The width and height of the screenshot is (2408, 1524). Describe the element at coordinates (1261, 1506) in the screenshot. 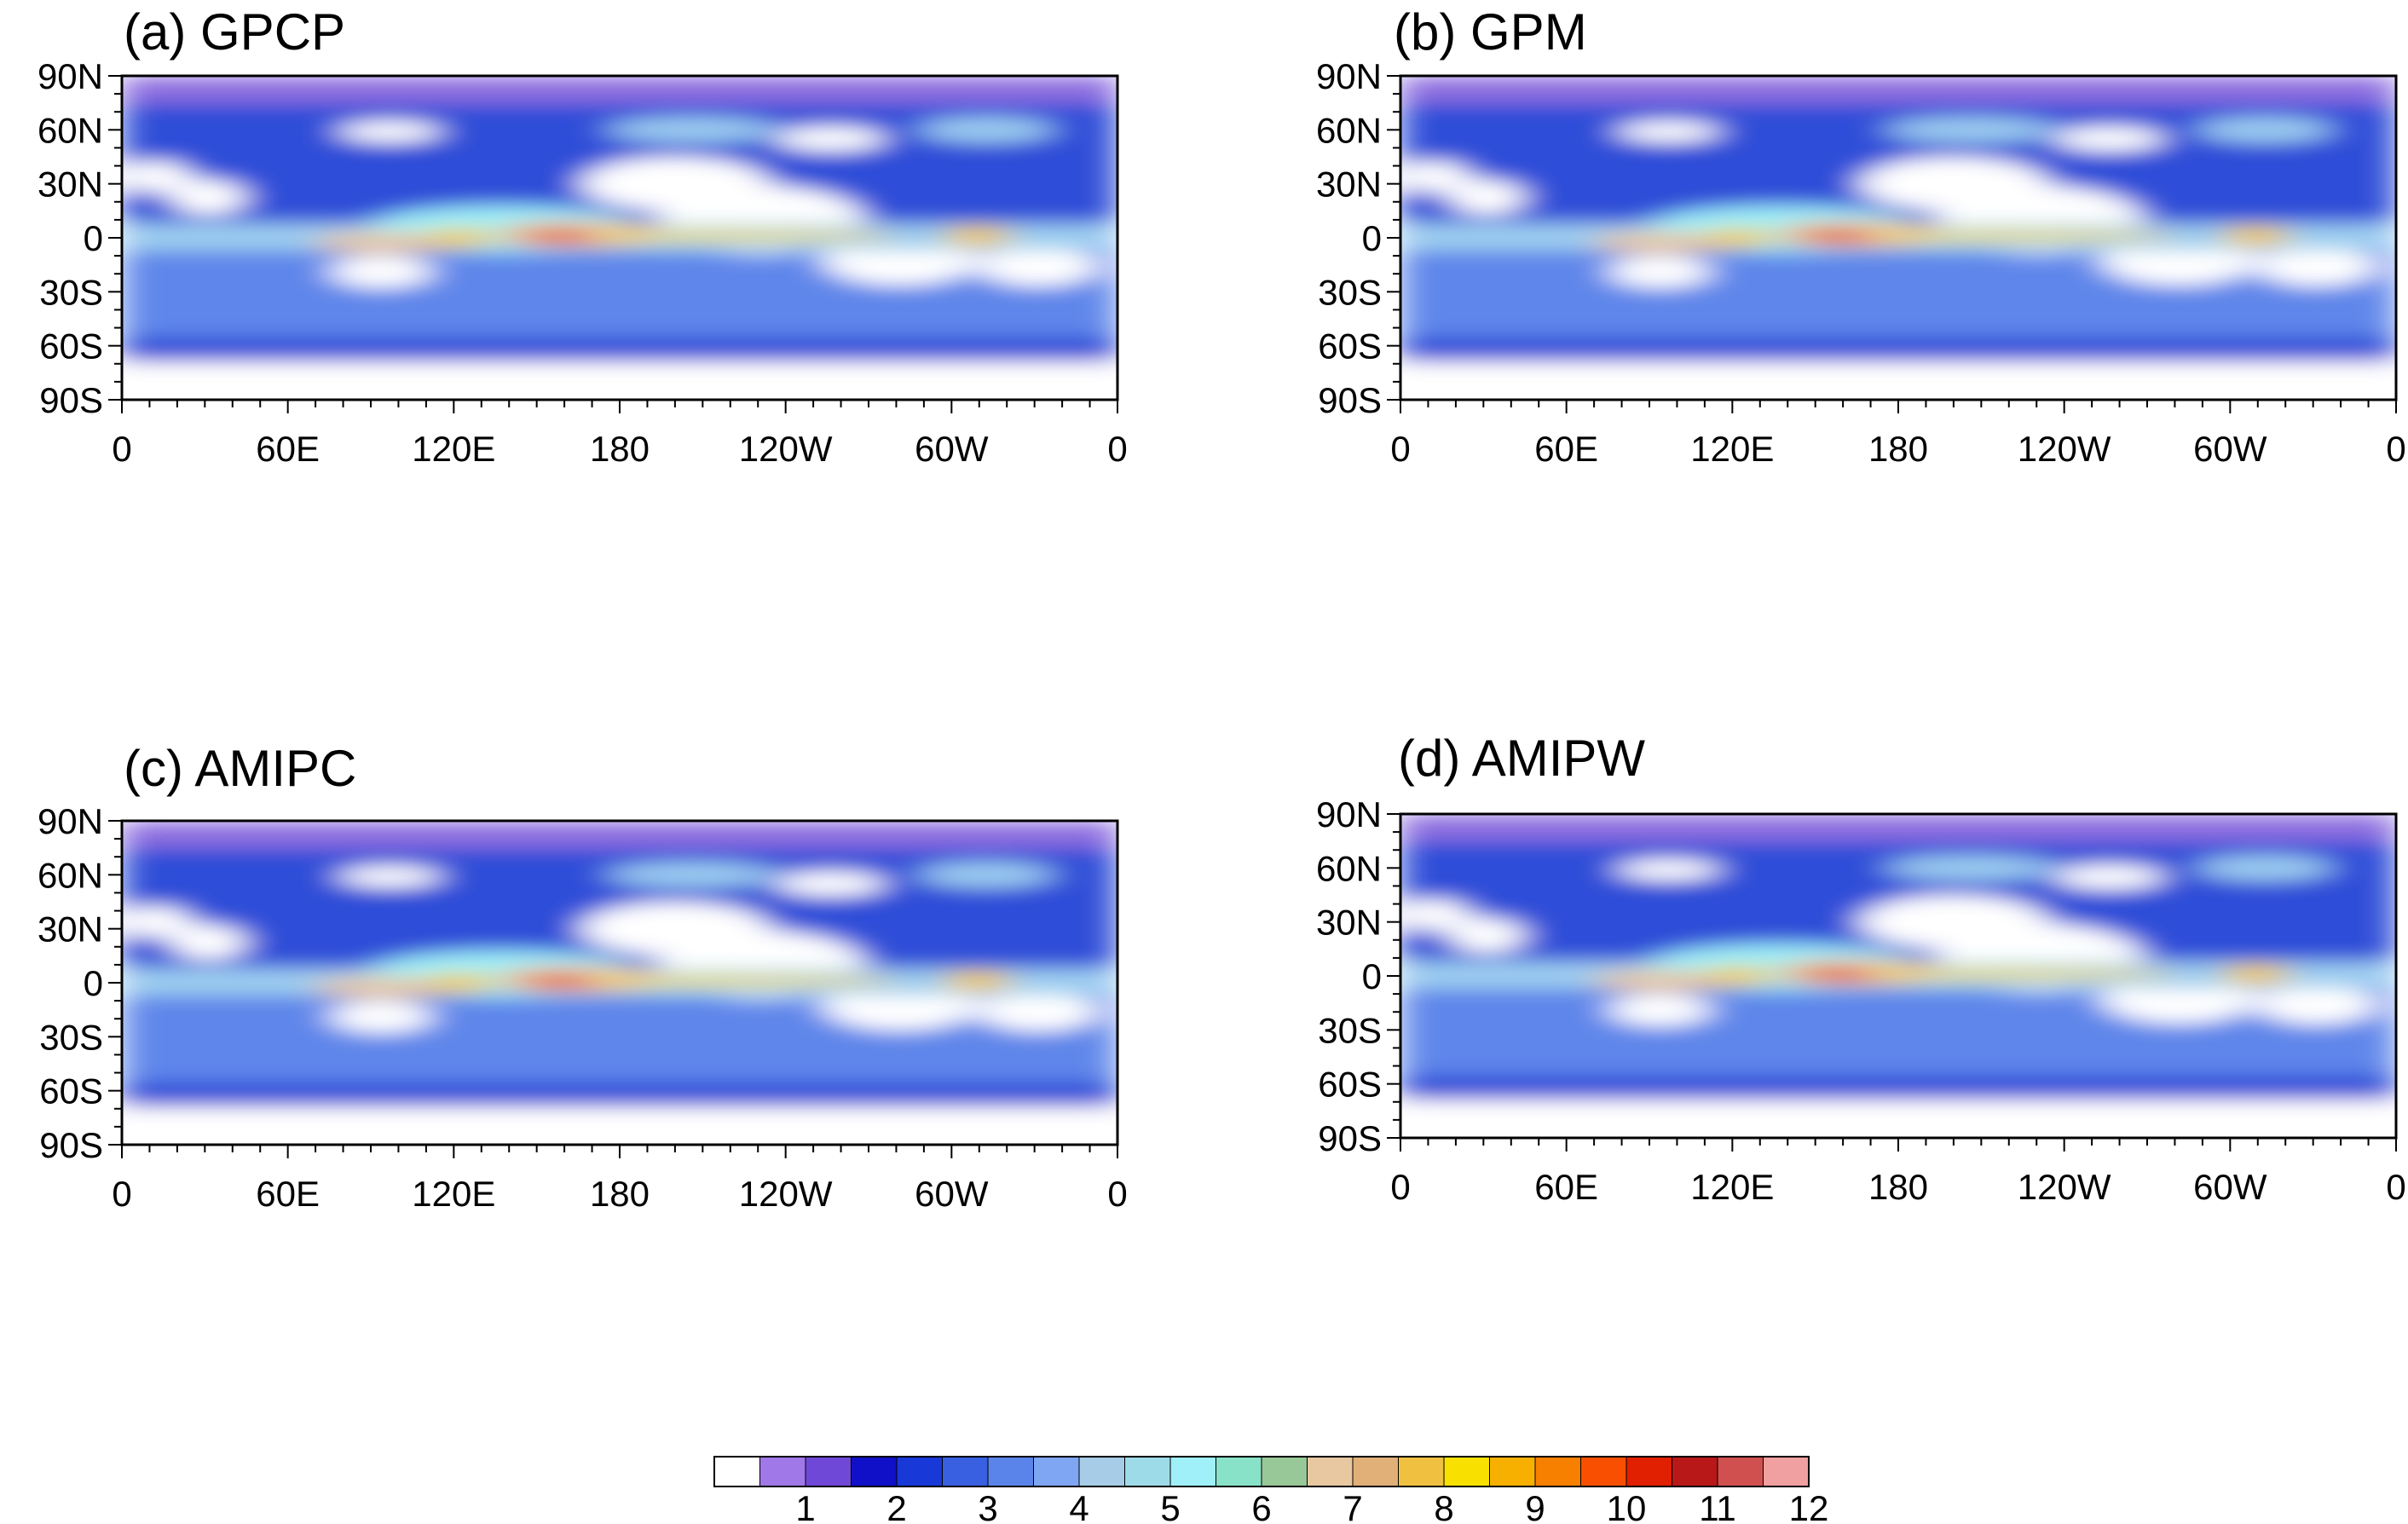

I see `colorbar-label: 6` at that location.